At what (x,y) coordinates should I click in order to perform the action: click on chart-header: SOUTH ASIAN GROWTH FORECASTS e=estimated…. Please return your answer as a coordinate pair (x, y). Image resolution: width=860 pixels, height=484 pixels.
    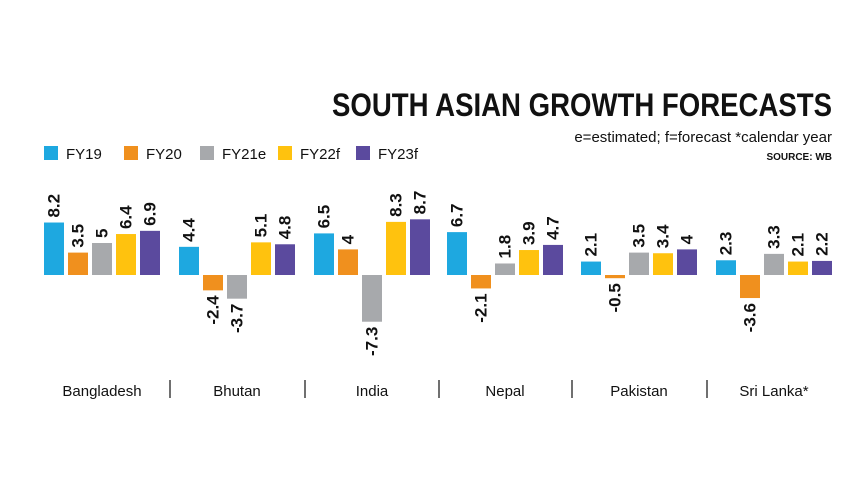
    Looking at the image, I should click on (582, 125).